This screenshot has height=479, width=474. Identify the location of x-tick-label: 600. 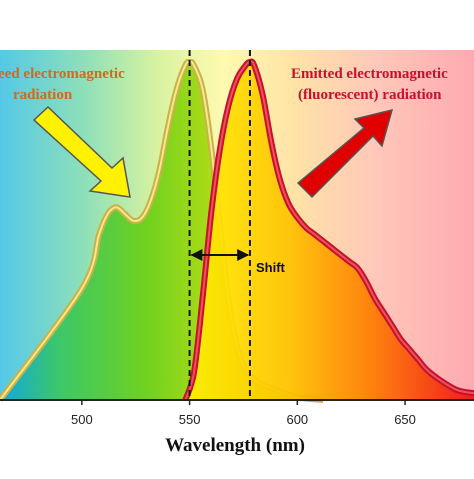
(297, 419).